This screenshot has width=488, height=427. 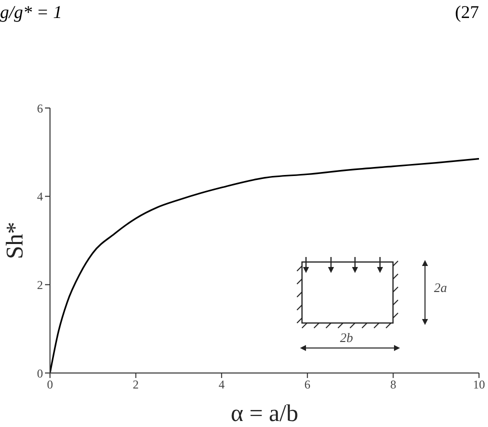 I want to click on y-tick-label: 6, so click(x=40, y=108).